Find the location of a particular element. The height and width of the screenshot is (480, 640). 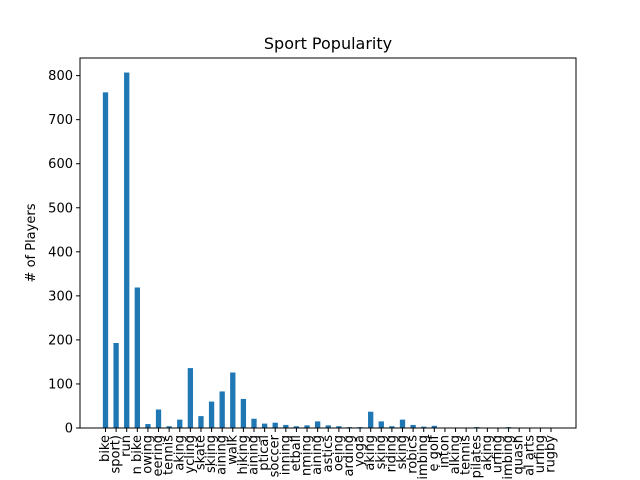

x-tick-label-3: n bike is located at coordinates (137, 454).